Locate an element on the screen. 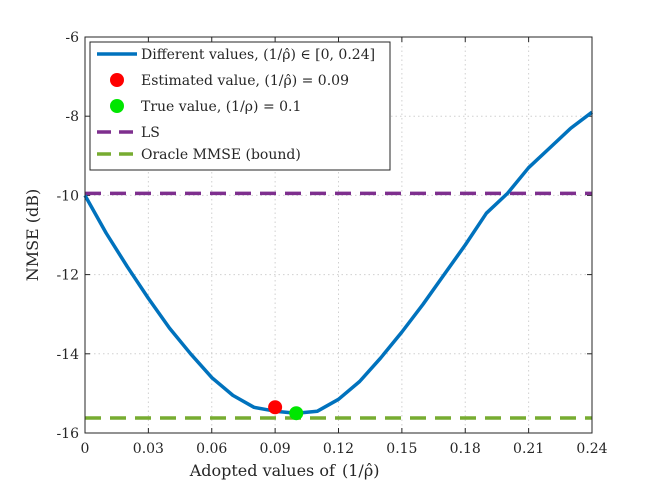 This screenshot has height=491, width=654. estimated-value-marker is located at coordinates (275, 407).